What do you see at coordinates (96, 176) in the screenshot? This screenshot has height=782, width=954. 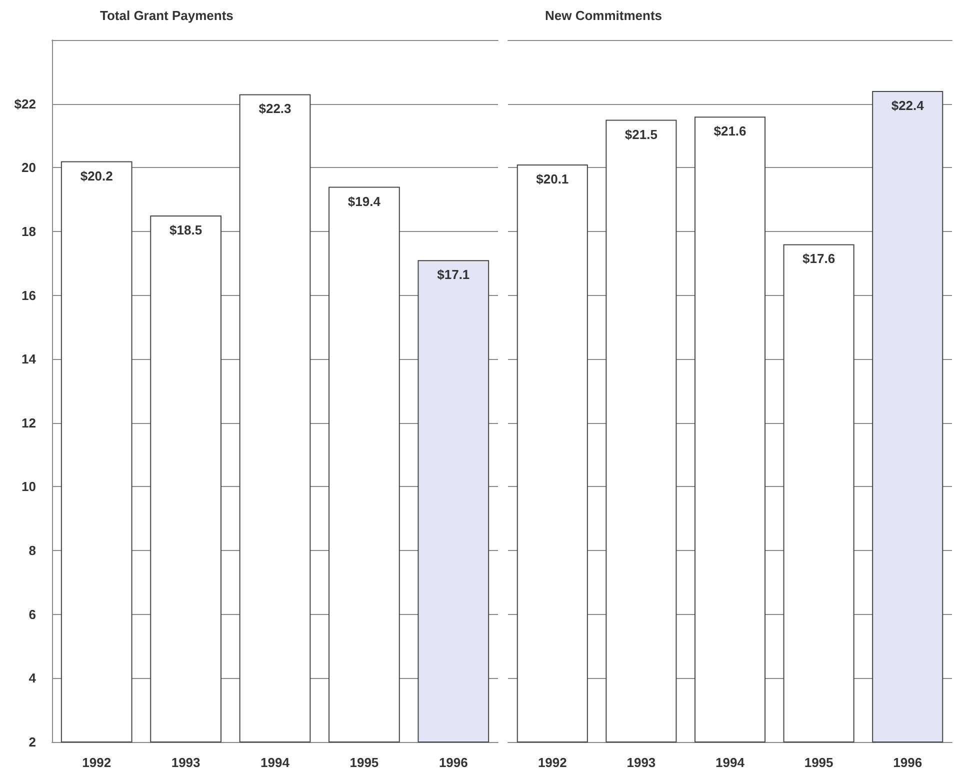 I see `data-label: $20.2` at bounding box center [96, 176].